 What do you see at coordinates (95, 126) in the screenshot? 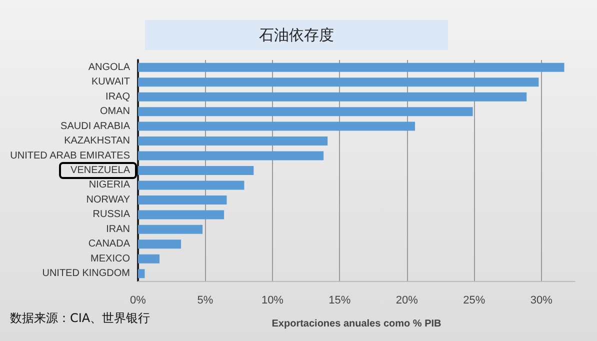
I see `y-tick-label: SAUDI ARABIA` at bounding box center [95, 126].